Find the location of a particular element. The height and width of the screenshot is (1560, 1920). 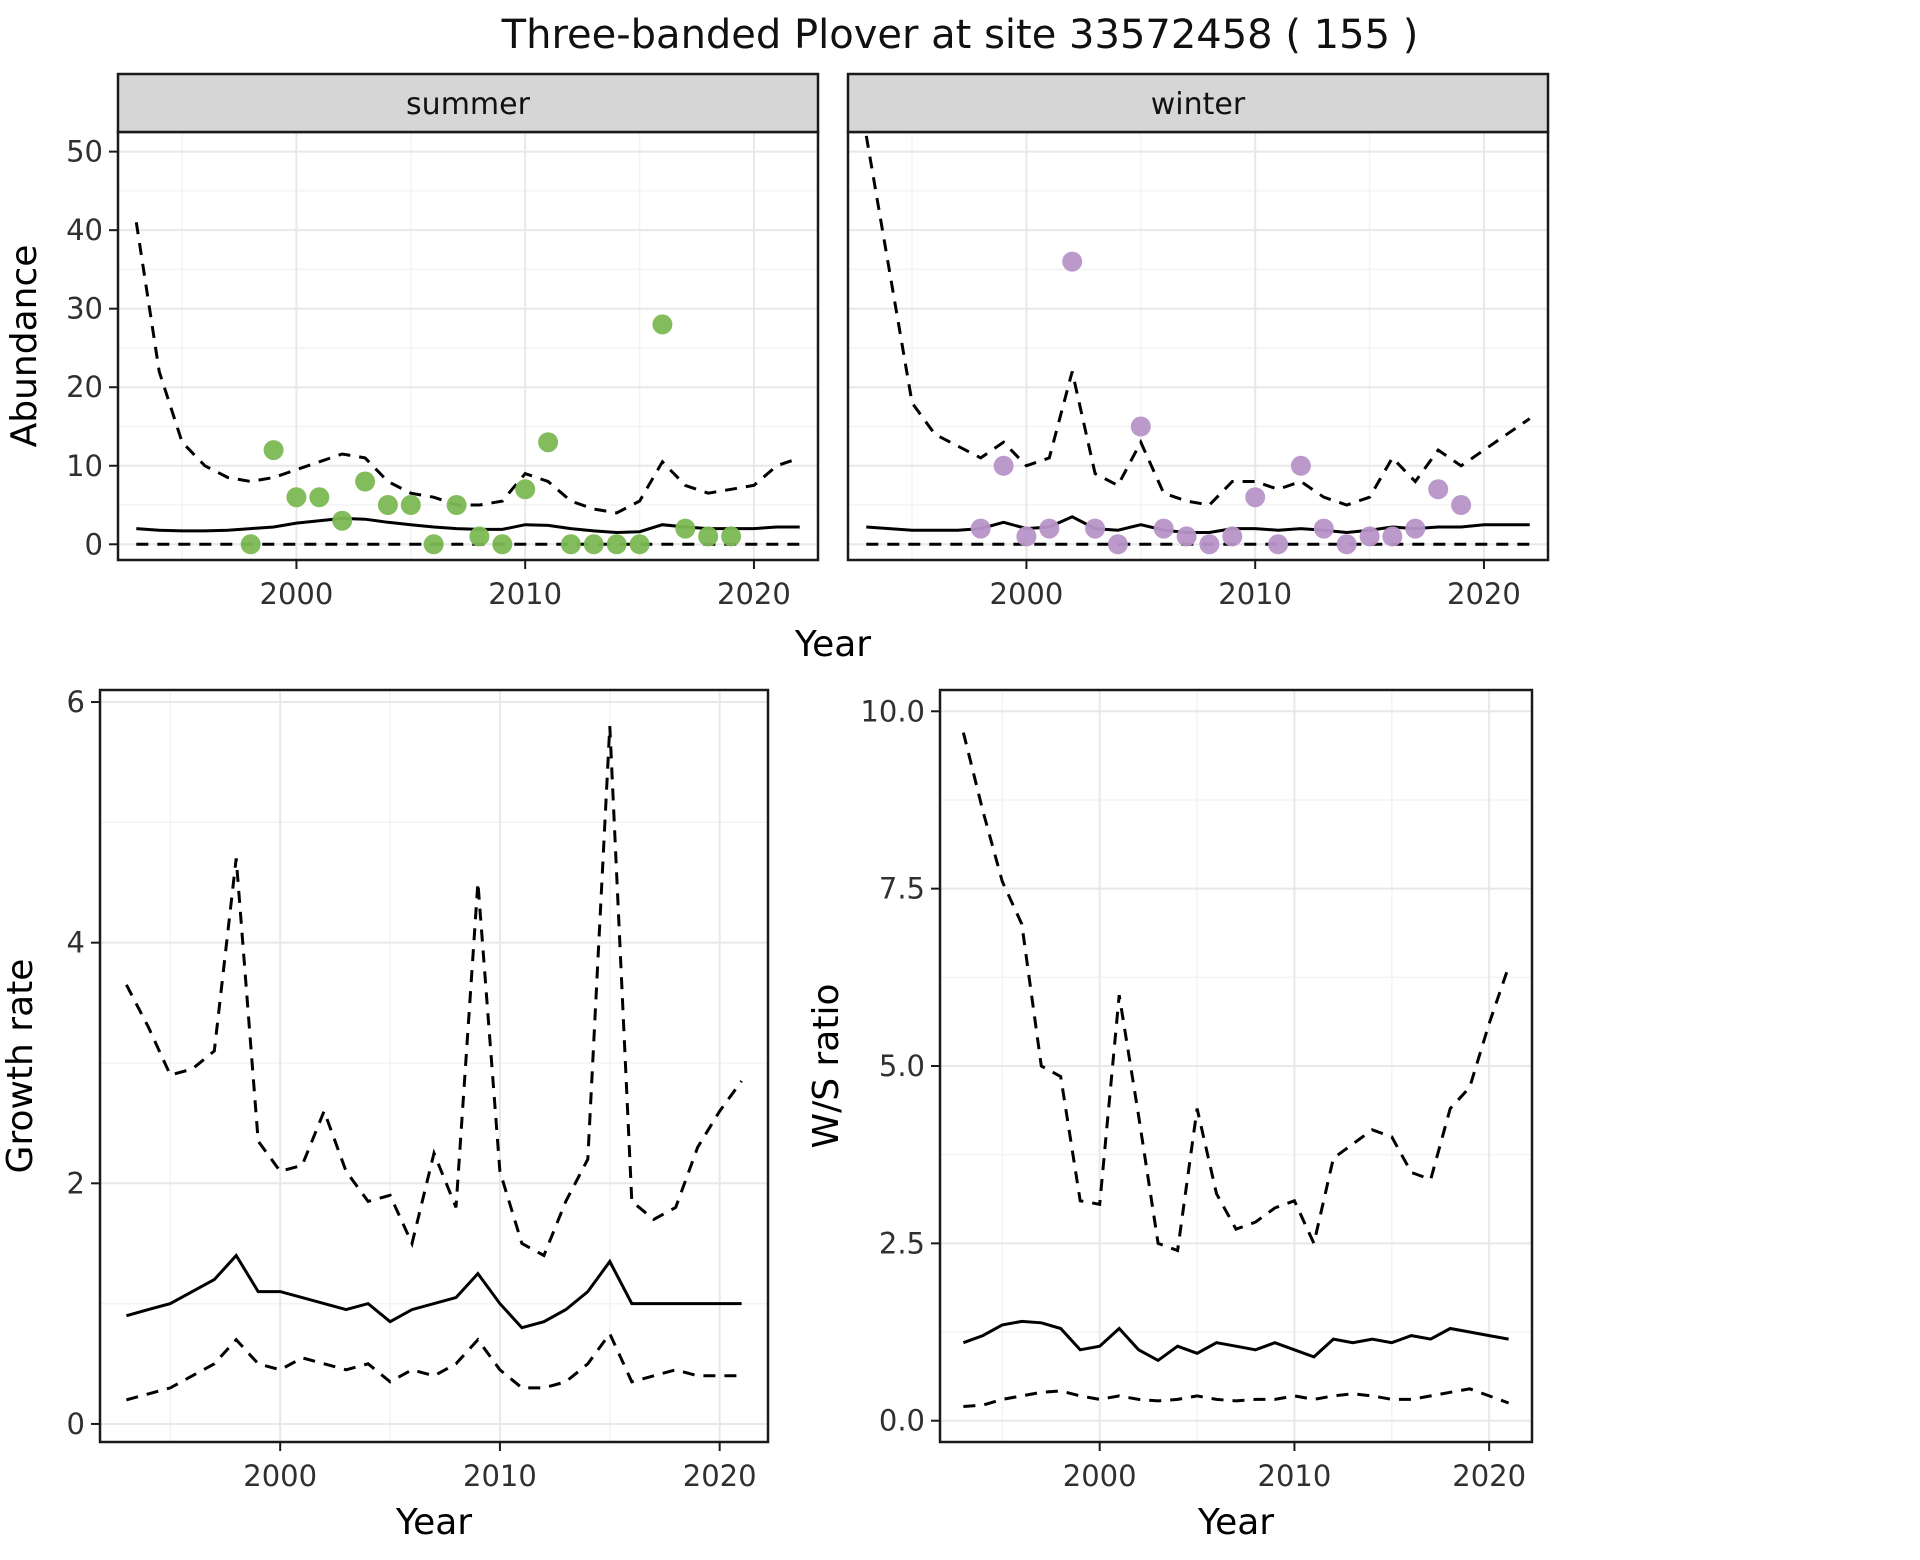

facet-strip is located at coordinates (1198, 103).